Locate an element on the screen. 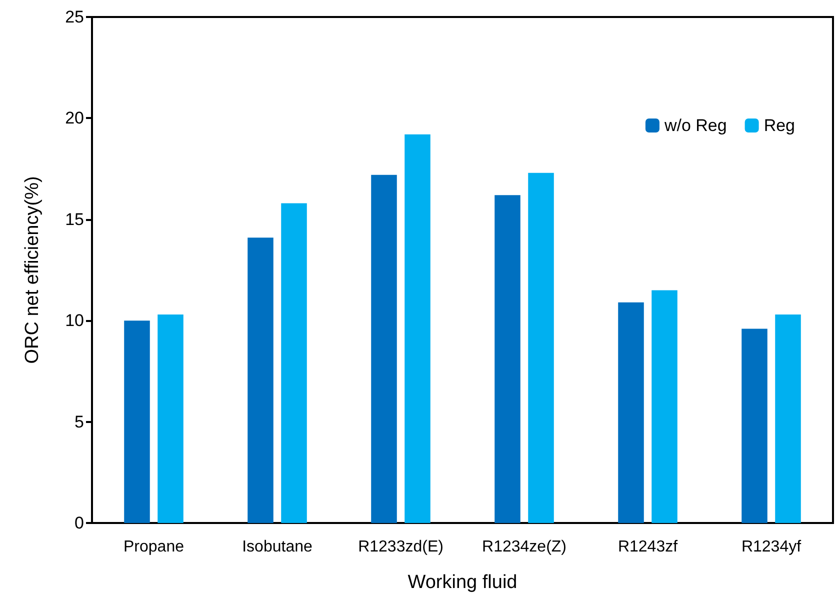 This screenshot has width=838, height=609. x-tick-label: R1234ze(Z) is located at coordinates (524, 547).